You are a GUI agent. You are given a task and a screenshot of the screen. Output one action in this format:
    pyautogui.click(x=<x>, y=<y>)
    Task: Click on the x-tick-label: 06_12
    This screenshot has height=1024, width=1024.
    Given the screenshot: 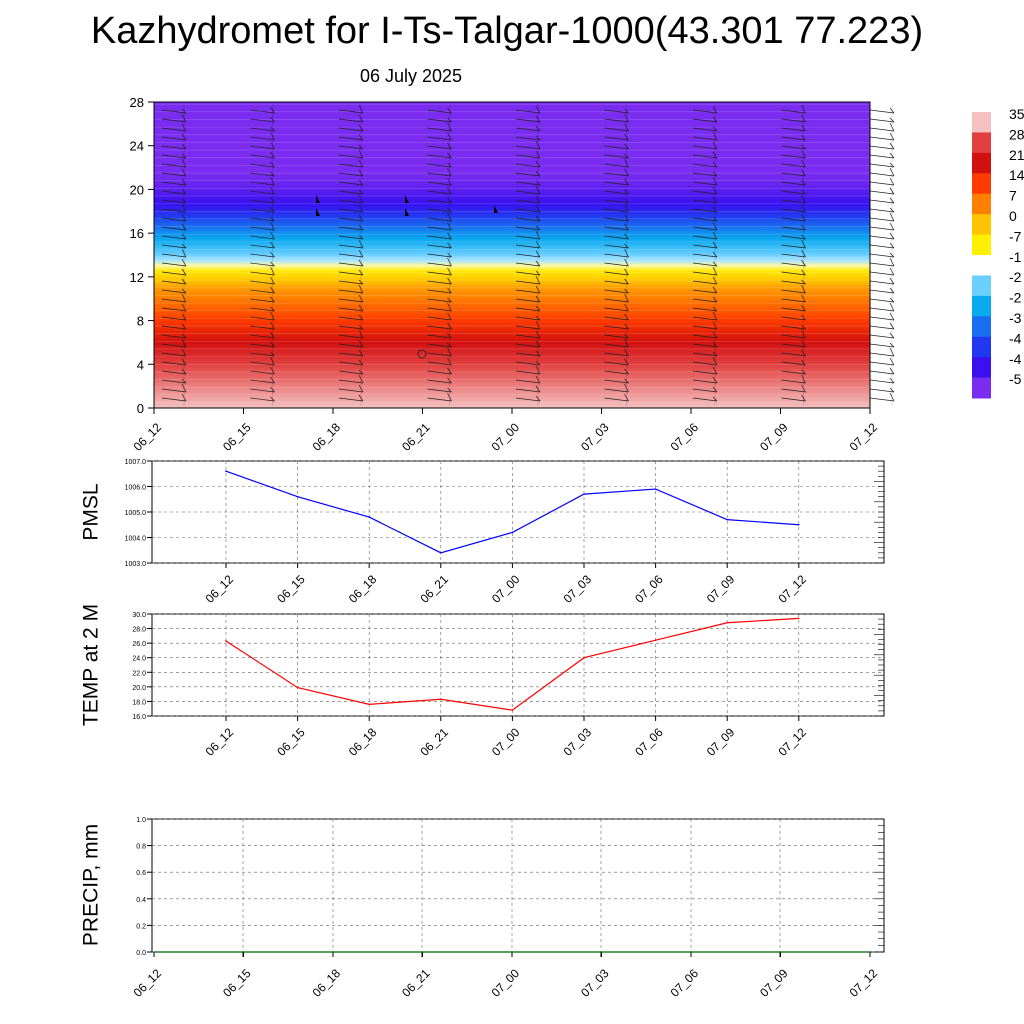 What is the action you would take?
    pyautogui.click(x=148, y=437)
    